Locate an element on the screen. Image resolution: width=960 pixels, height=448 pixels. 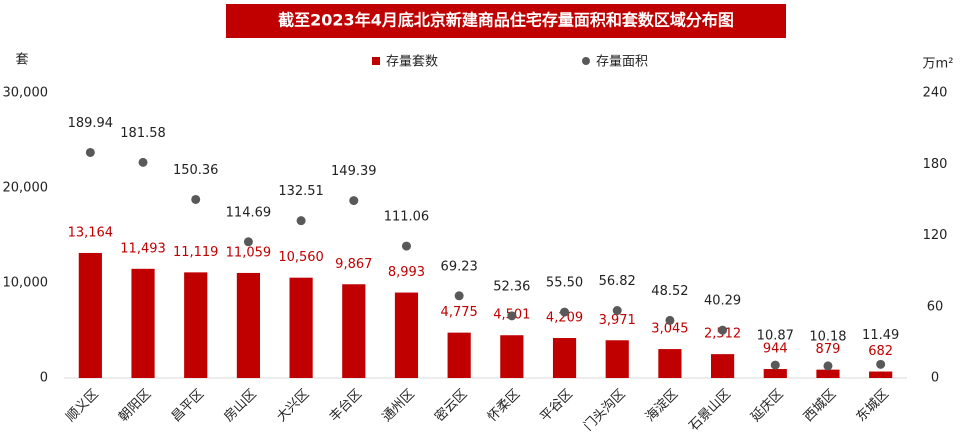
dot-value-label: 52.36 is located at coordinates (511, 286).